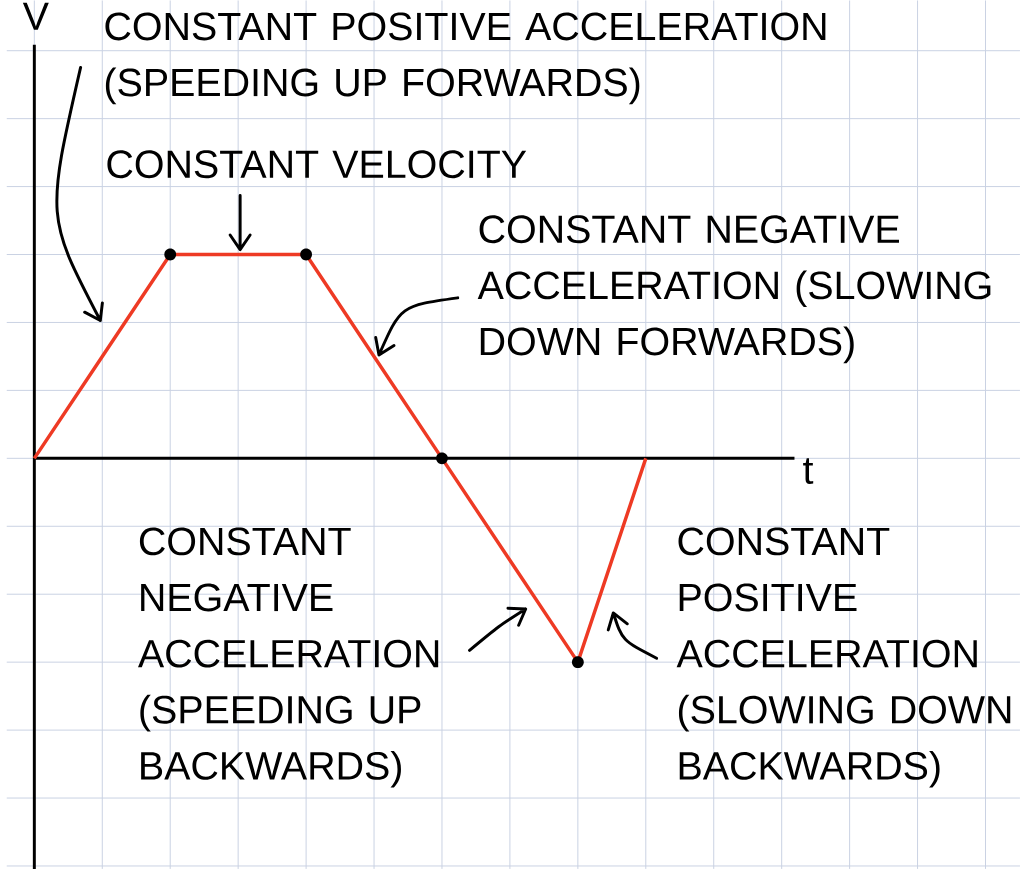 The image size is (1029, 876). I want to click on annotation: CONSTANT NEGATIVE ACCELERATION (SPEEDING UP BACKWARDS), so click(288, 657).